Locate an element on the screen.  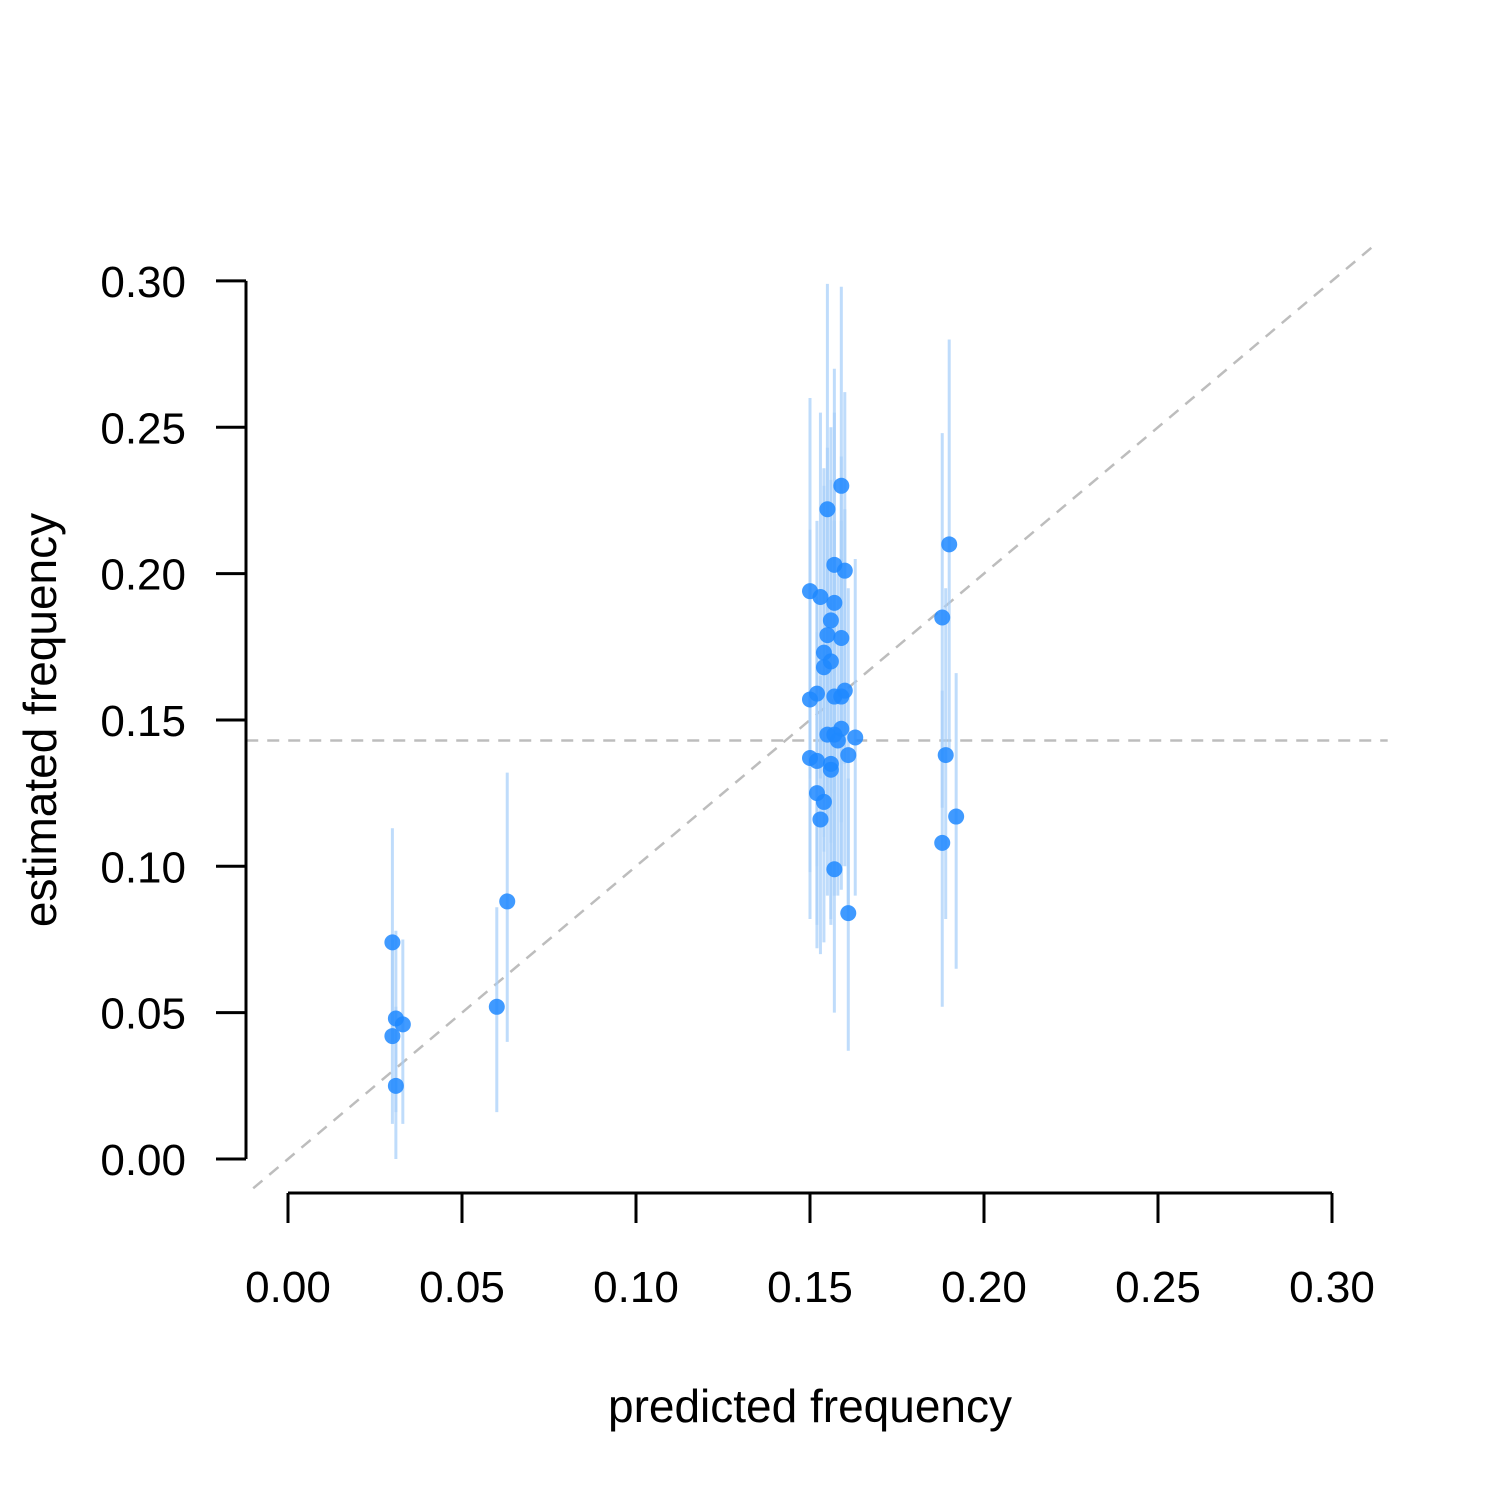
y-tick-label-6: 0.30 is located at coordinates (143, 282).